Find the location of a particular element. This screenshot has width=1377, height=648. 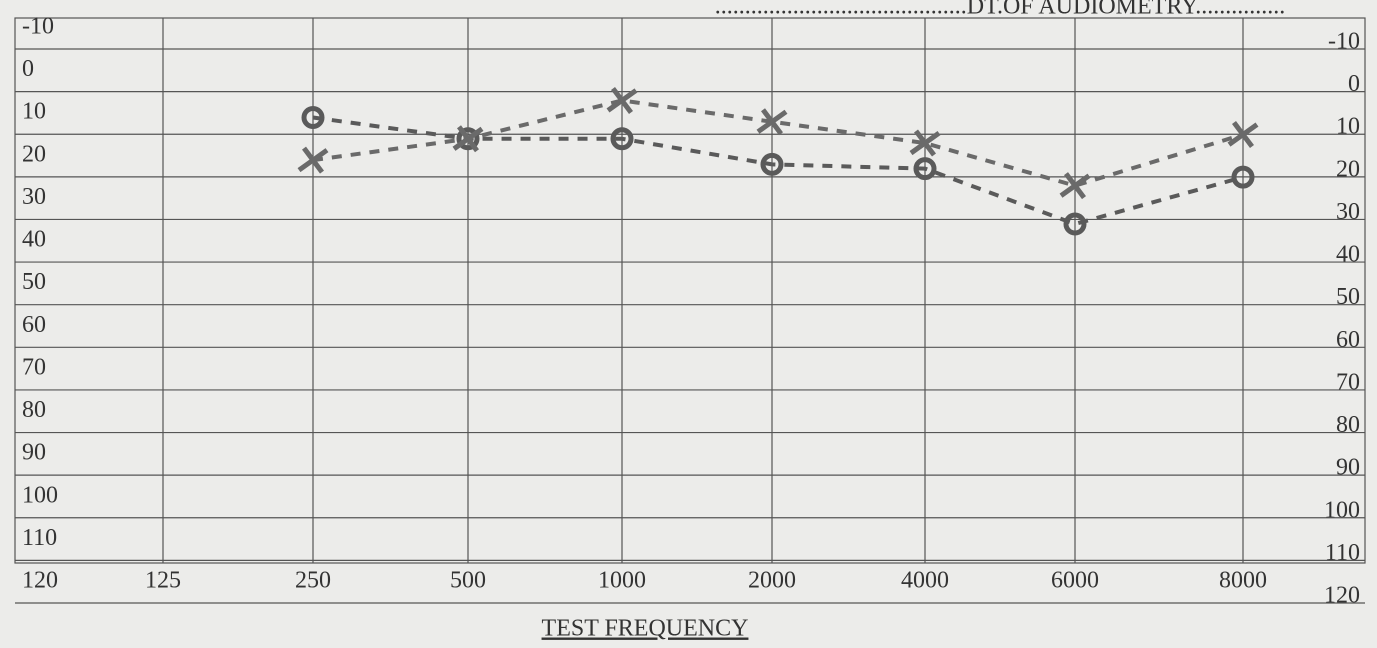

x-axis-label: TEST FREQUENCY is located at coordinates (645, 629).